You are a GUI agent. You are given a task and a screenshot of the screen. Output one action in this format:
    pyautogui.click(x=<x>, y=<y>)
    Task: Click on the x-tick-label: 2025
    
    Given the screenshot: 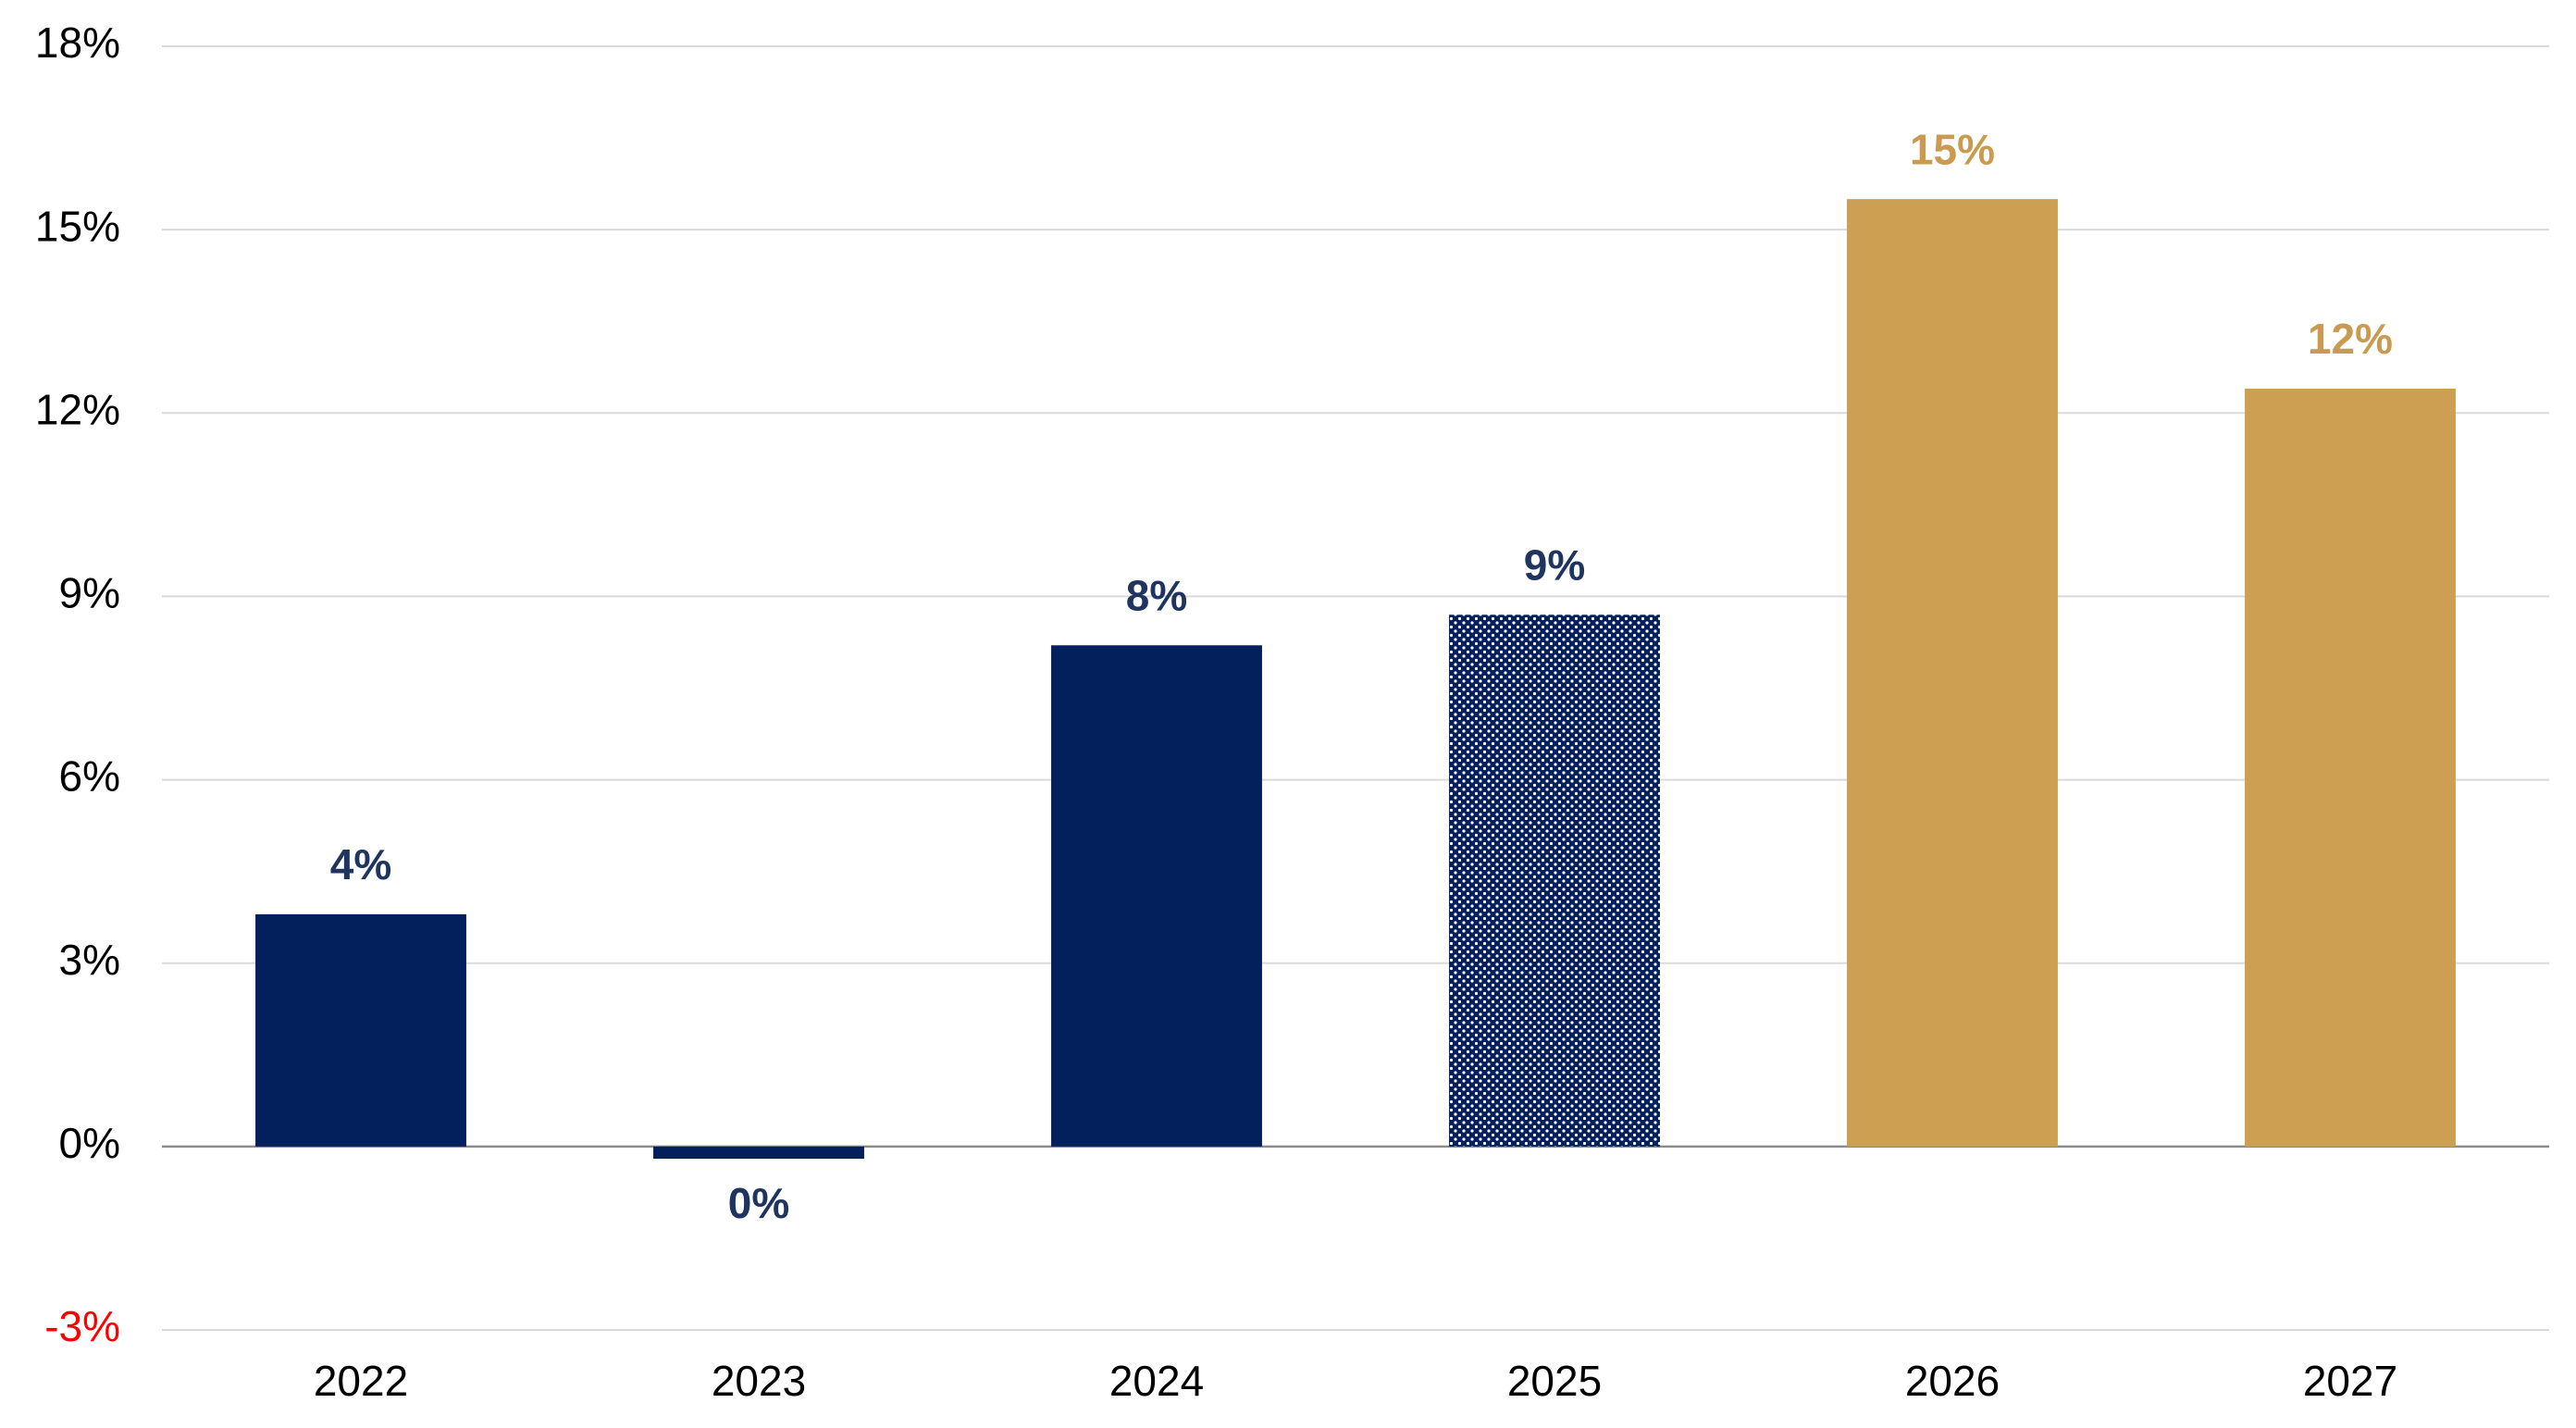 What is the action you would take?
    pyautogui.click(x=1555, y=1381)
    